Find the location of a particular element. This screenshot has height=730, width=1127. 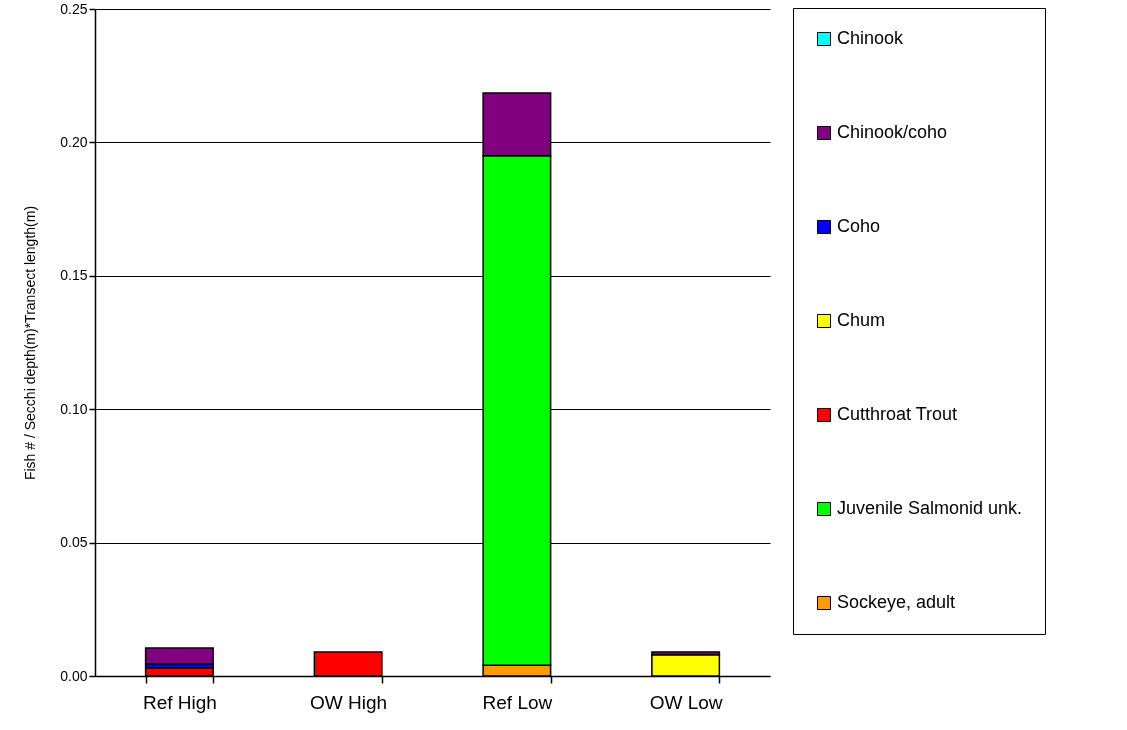

y-tick-label: 0.15 is located at coordinates (74, 275).